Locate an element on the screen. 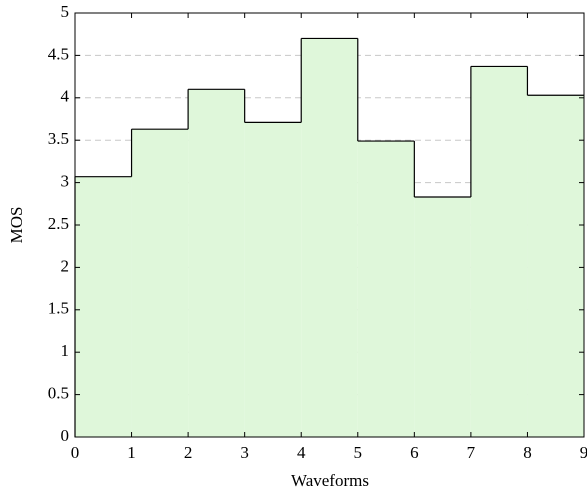  x-tick-label: 1 is located at coordinates (131, 452).